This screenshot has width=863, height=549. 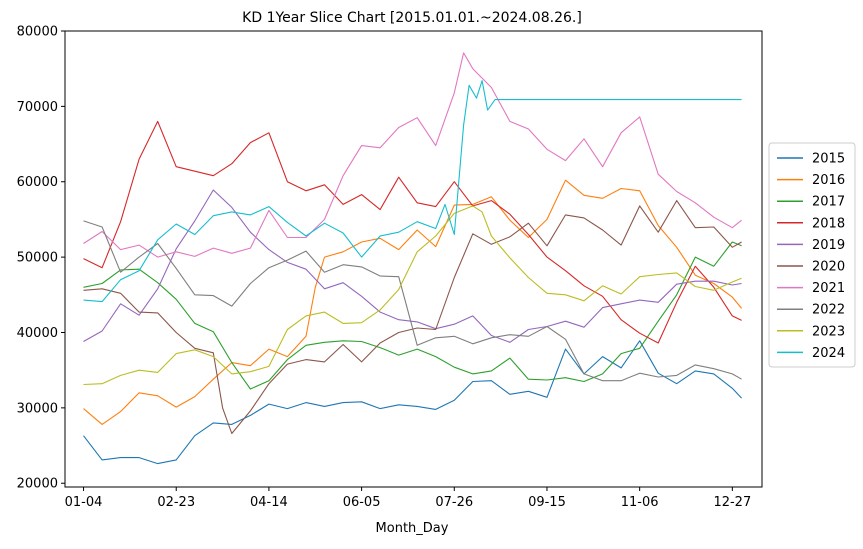 I want to click on legend-label-2022: 2022, so click(x=828, y=310).